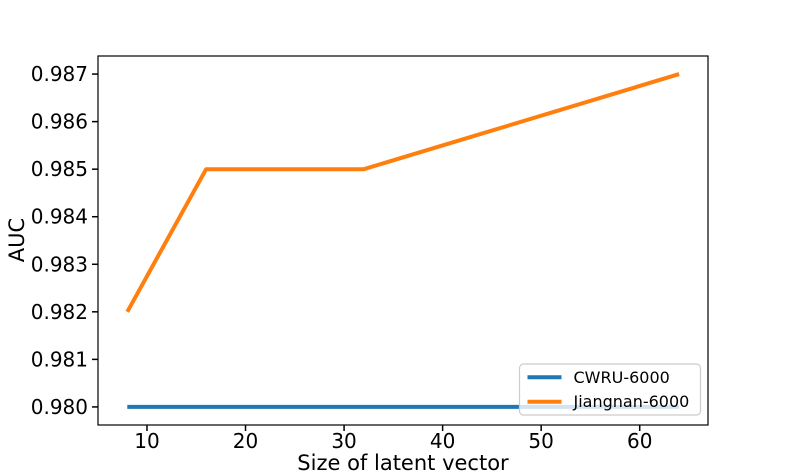 The width and height of the screenshot is (787, 476). Describe the element at coordinates (622, 377) in the screenshot. I see `legend-label-cwru-6000: CWRU-6000` at that location.